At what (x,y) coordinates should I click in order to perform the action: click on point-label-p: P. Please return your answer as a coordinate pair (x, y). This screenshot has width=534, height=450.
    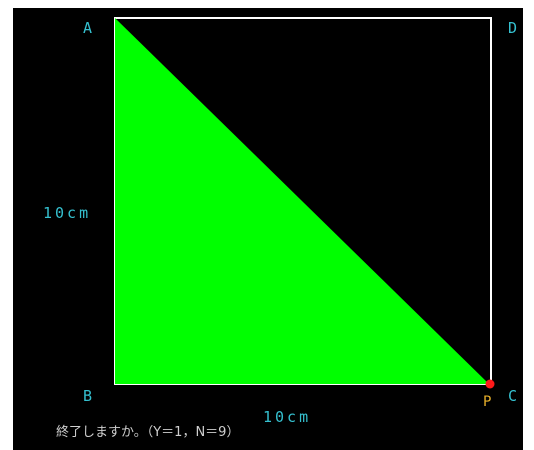
    Looking at the image, I should click on (487, 402).